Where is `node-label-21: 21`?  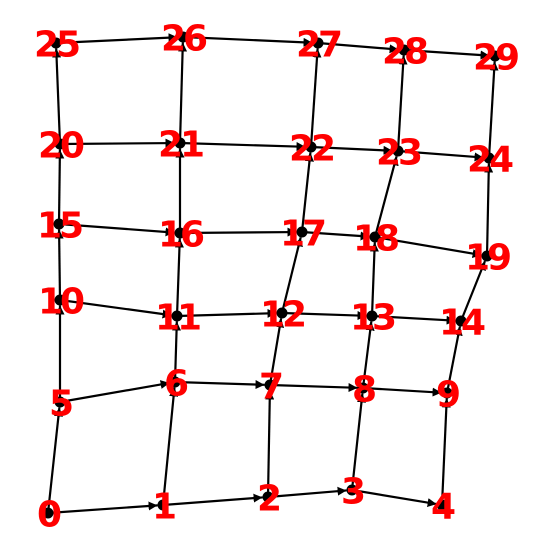
node-label-21: 21 is located at coordinates (180, 145).